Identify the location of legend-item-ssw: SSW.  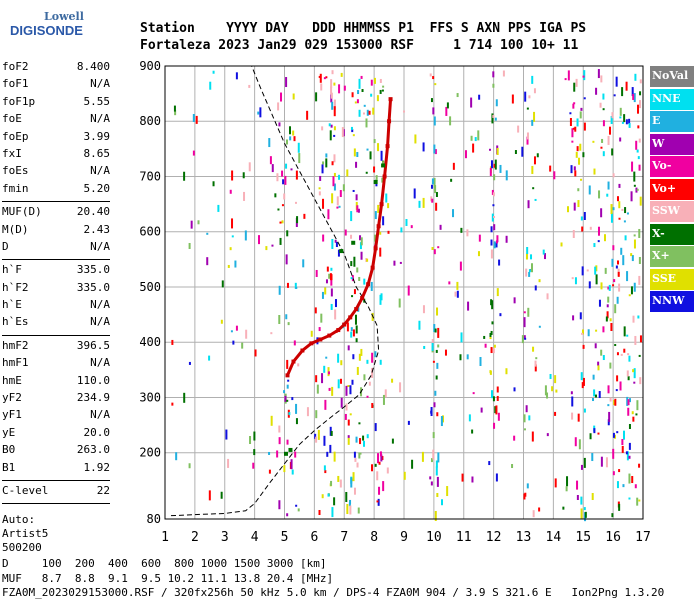
(672, 211).